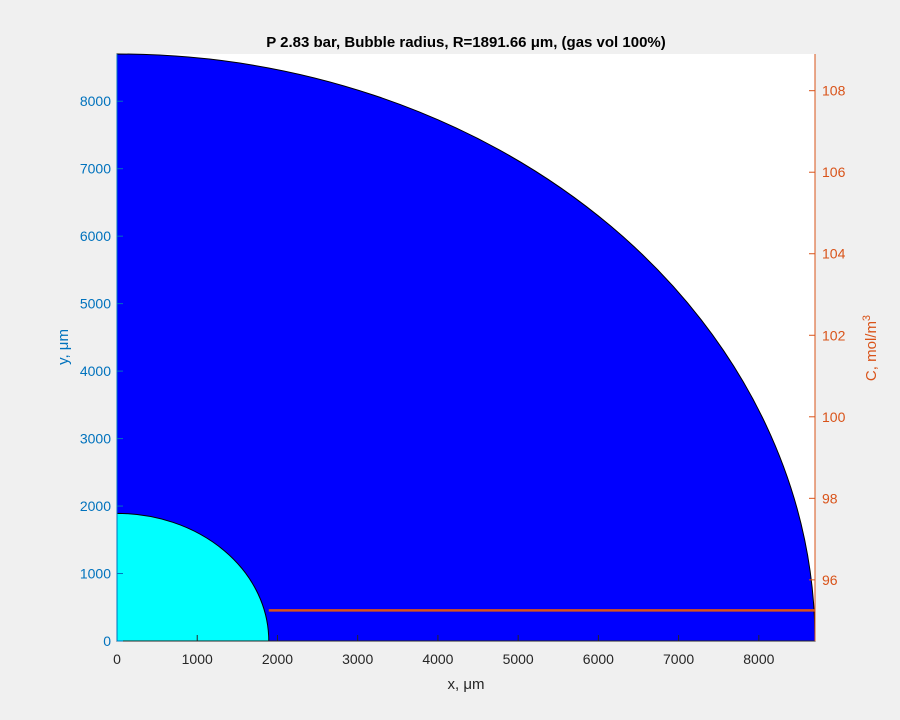 This screenshot has width=900, height=720. What do you see at coordinates (518, 659) in the screenshot?
I see `x-tick-label: 5000` at bounding box center [518, 659].